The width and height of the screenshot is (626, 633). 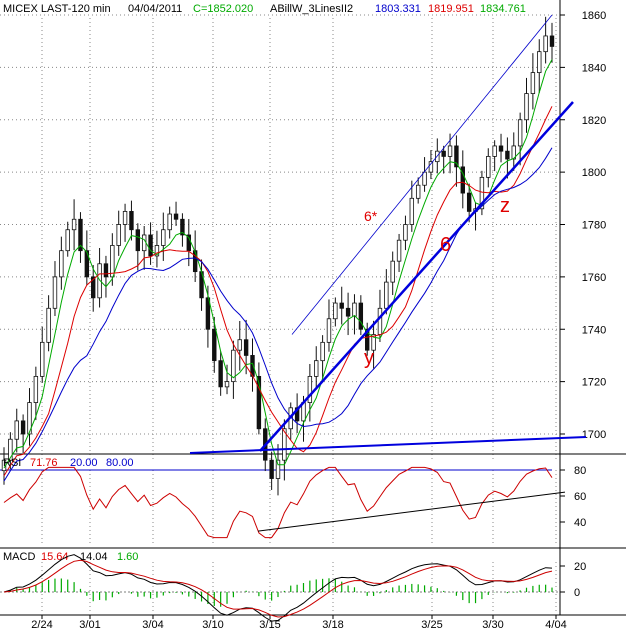 What do you see at coordinates (223, 9) in the screenshot?
I see `header-close: C=1852.020` at bounding box center [223, 9].